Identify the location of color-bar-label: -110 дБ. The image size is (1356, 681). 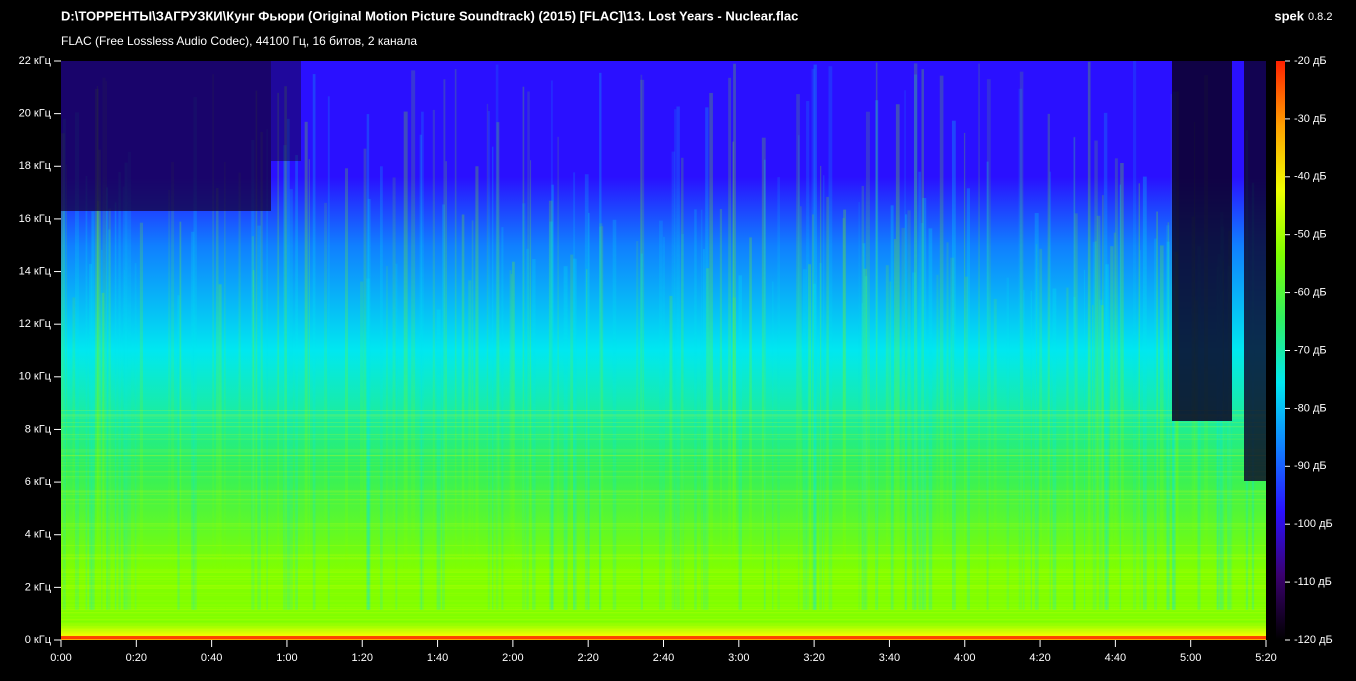
(1313, 582).